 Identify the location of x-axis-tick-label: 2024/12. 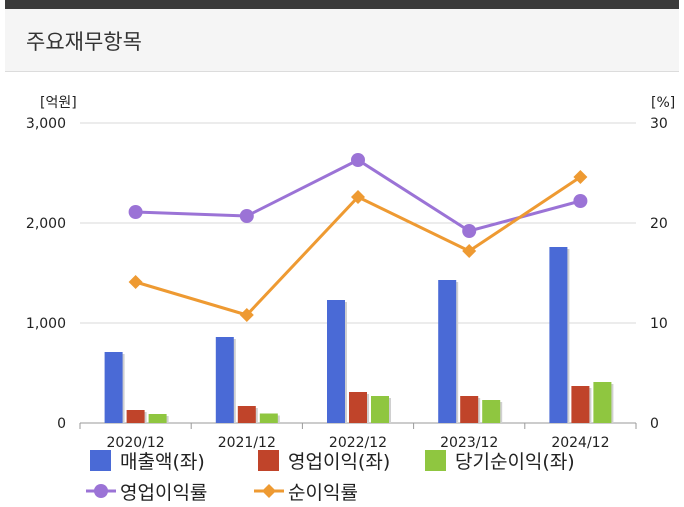
(580, 443).